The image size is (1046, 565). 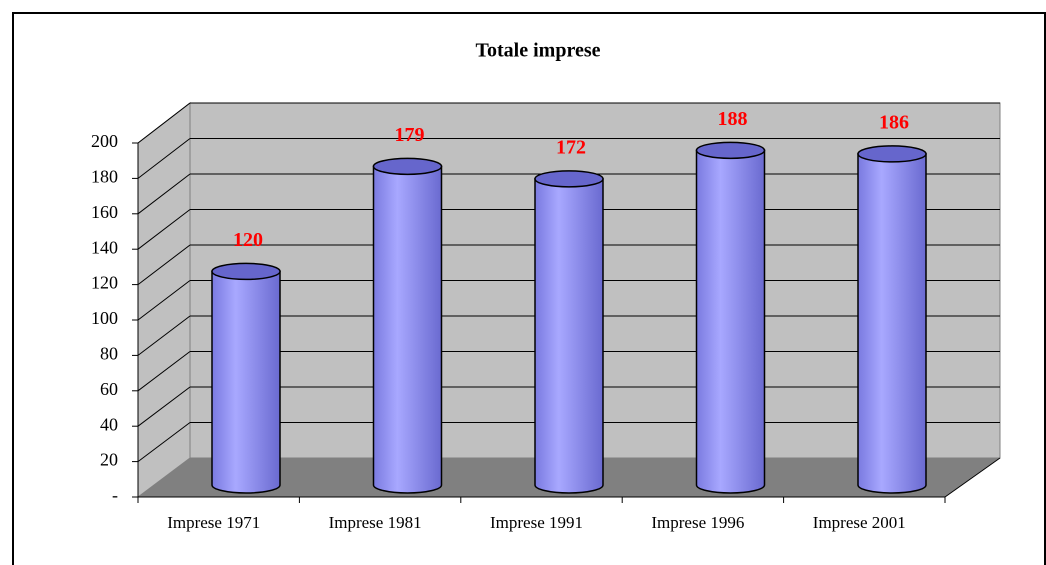 What do you see at coordinates (115, 495) in the screenshot?
I see `y-tick-label: -` at bounding box center [115, 495].